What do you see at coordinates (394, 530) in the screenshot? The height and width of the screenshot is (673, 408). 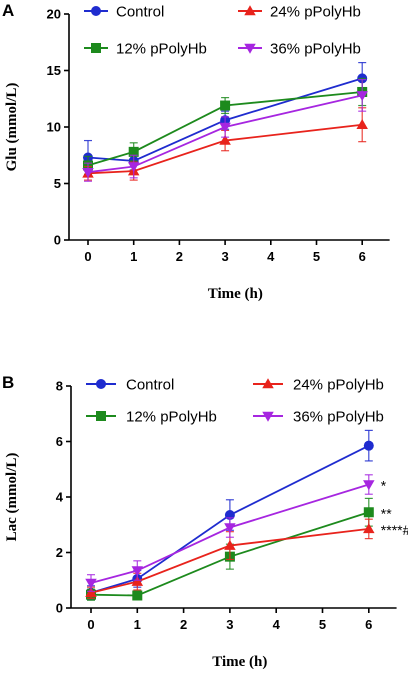 I see `significance-label: ****#` at bounding box center [394, 530].